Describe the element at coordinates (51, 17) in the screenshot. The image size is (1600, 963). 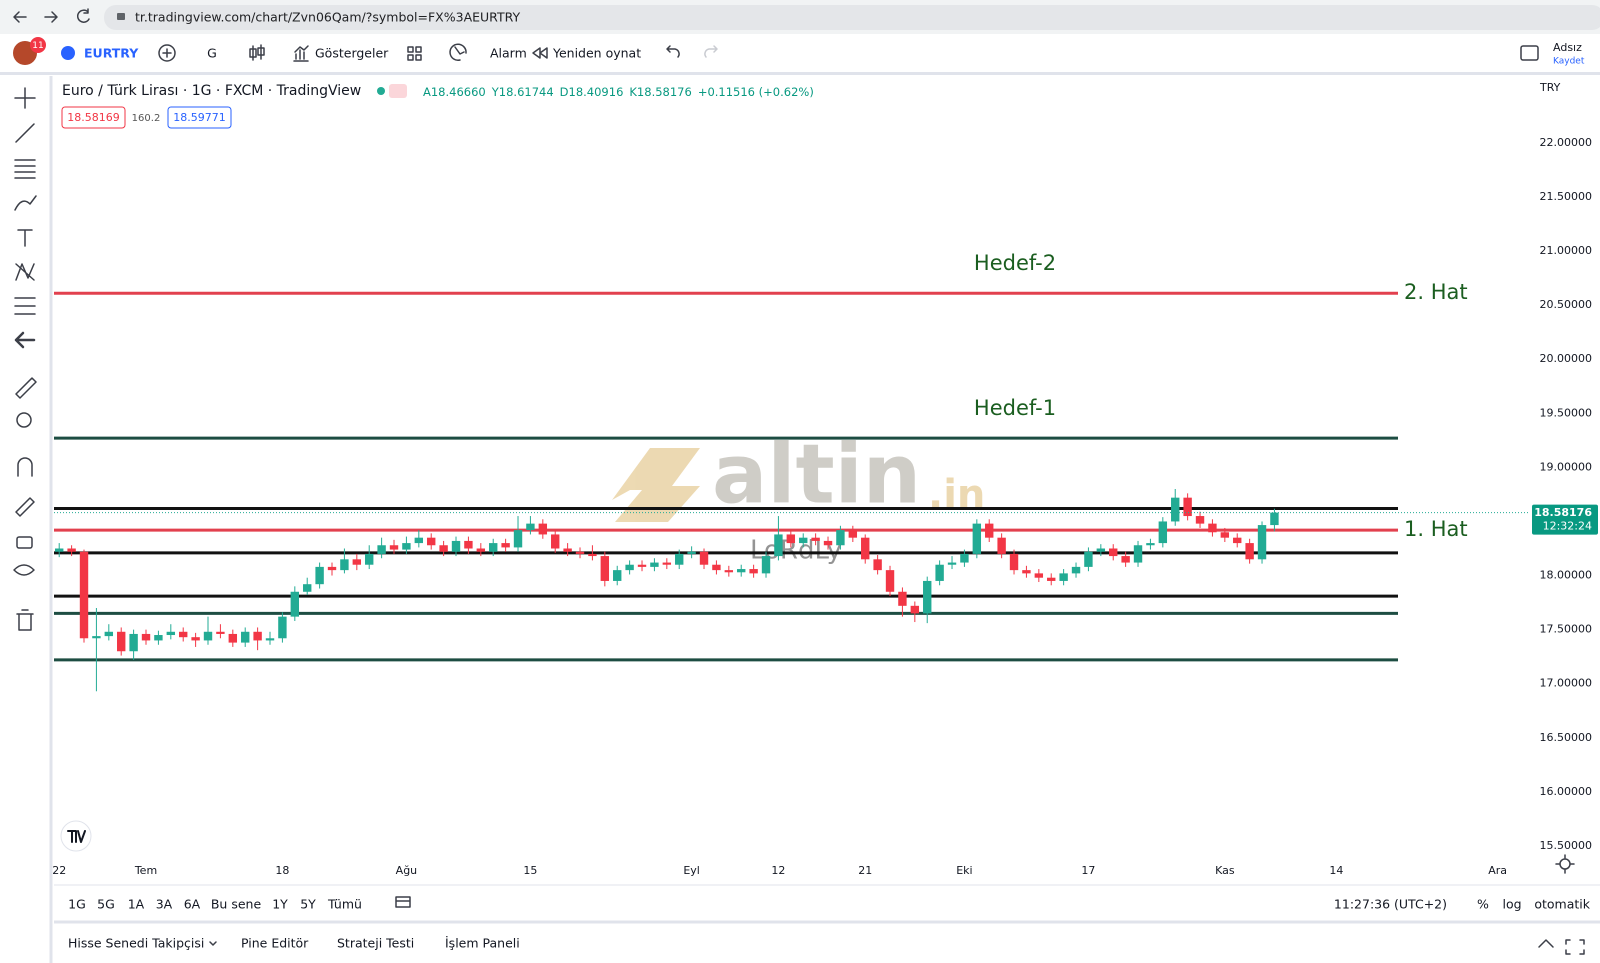
I see `forward-button` at that location.